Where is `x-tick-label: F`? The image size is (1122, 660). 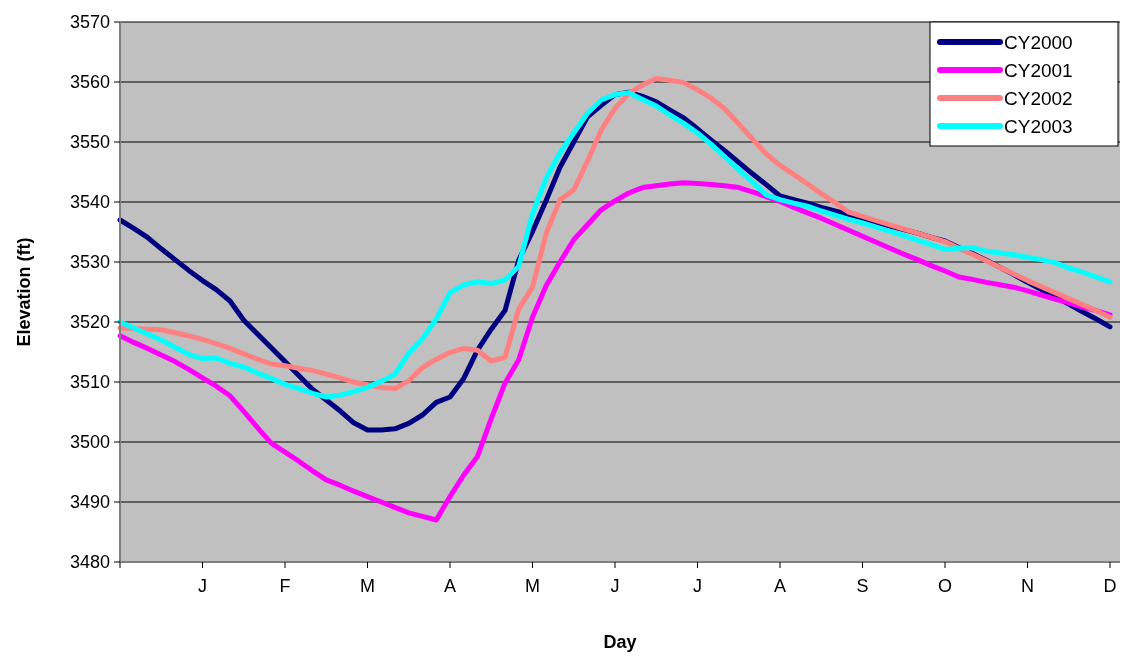 x-tick-label: F is located at coordinates (285, 586).